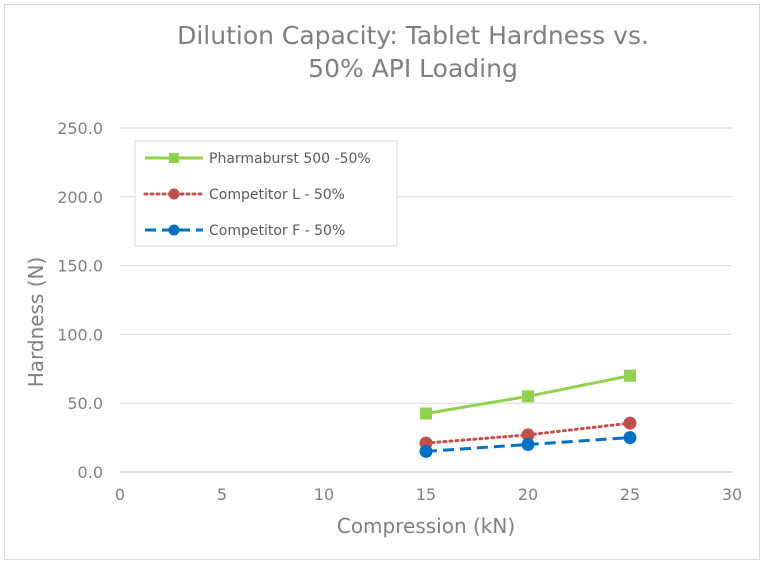  I want to click on y-tick-label: 150.0, so click(80, 266).